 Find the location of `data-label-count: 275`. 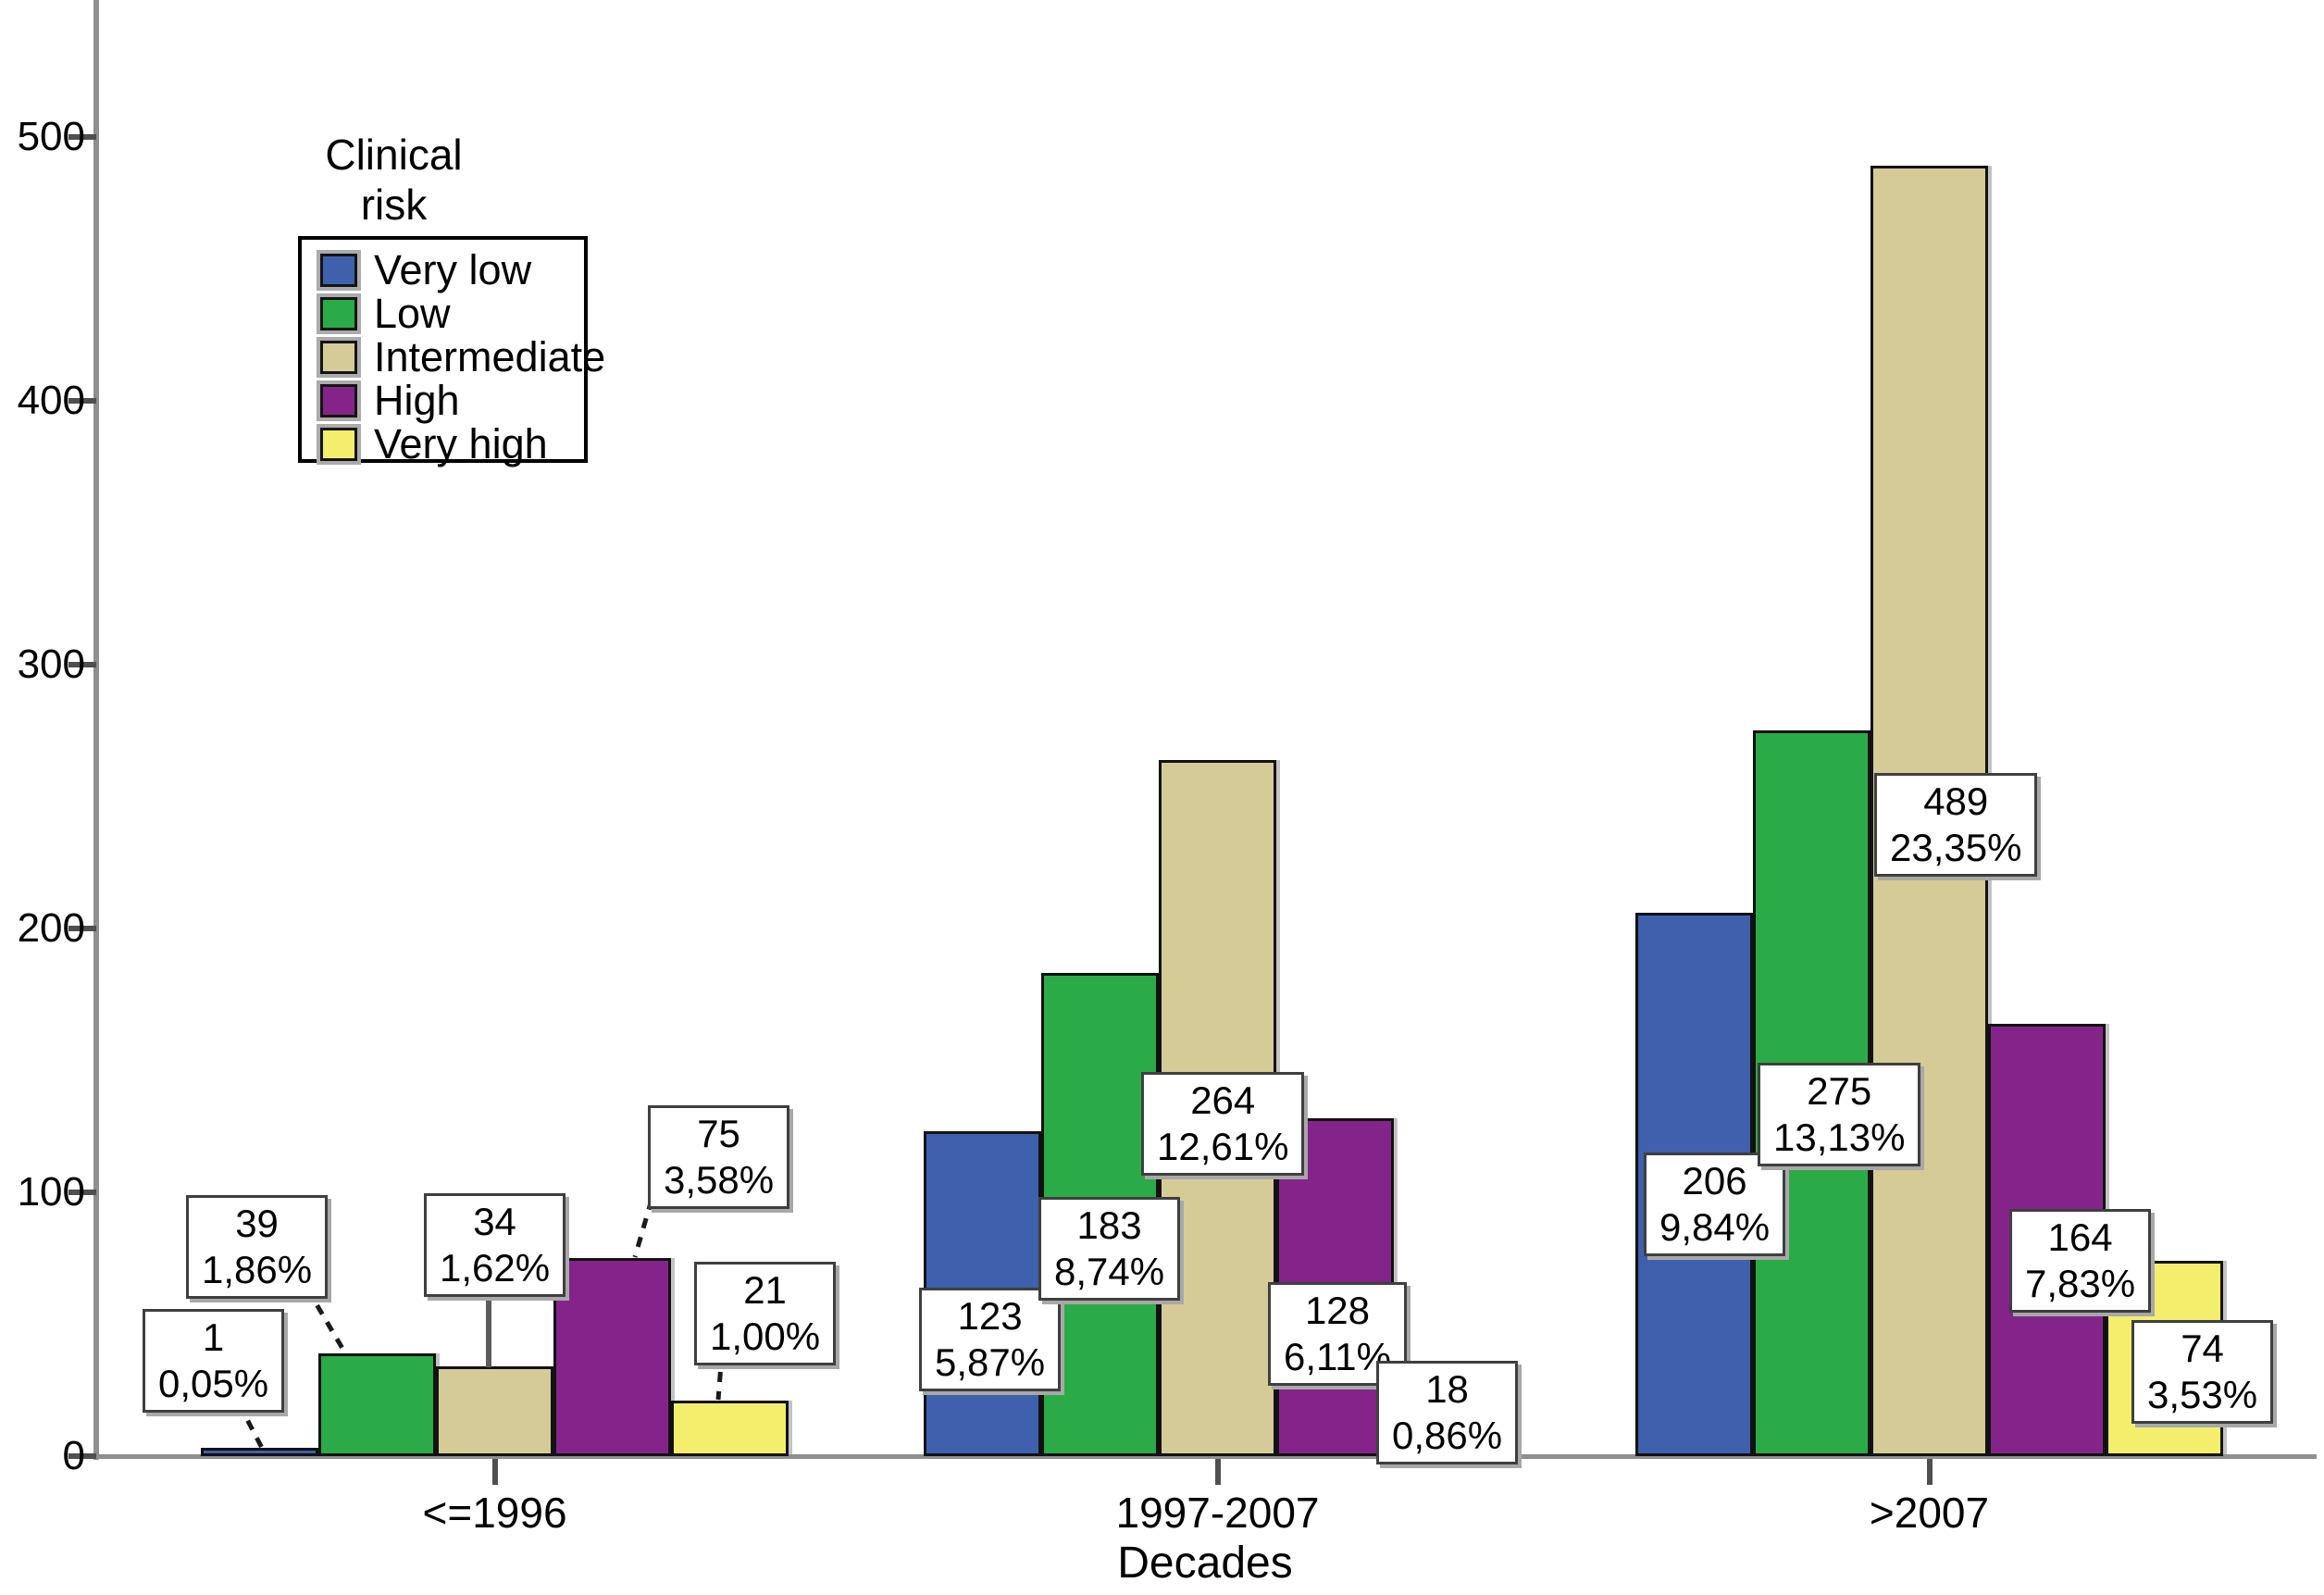

data-label-count: 275 is located at coordinates (1839, 1091).